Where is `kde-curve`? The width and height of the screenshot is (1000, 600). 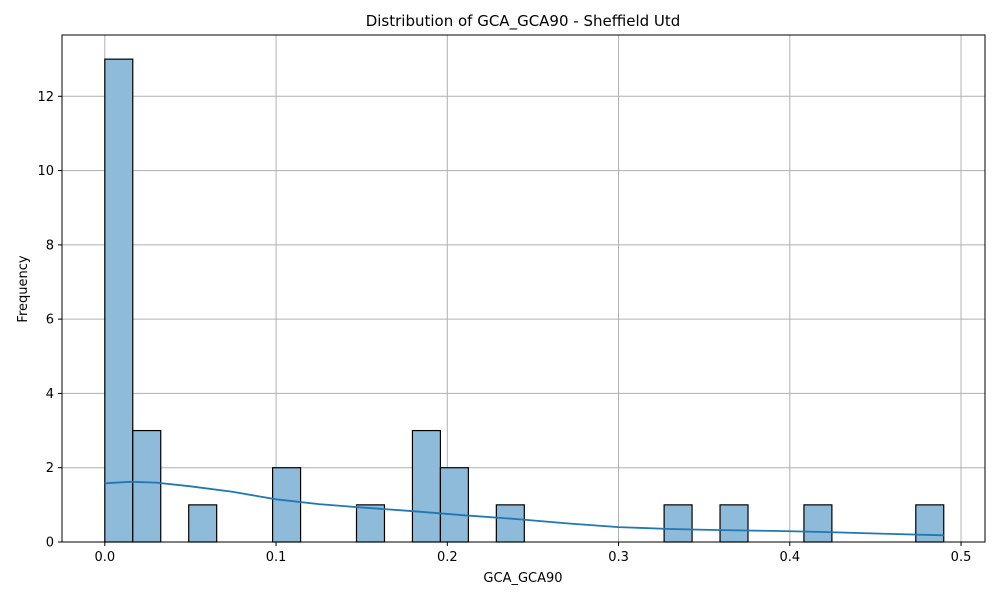
kde-curve is located at coordinates (524, 508).